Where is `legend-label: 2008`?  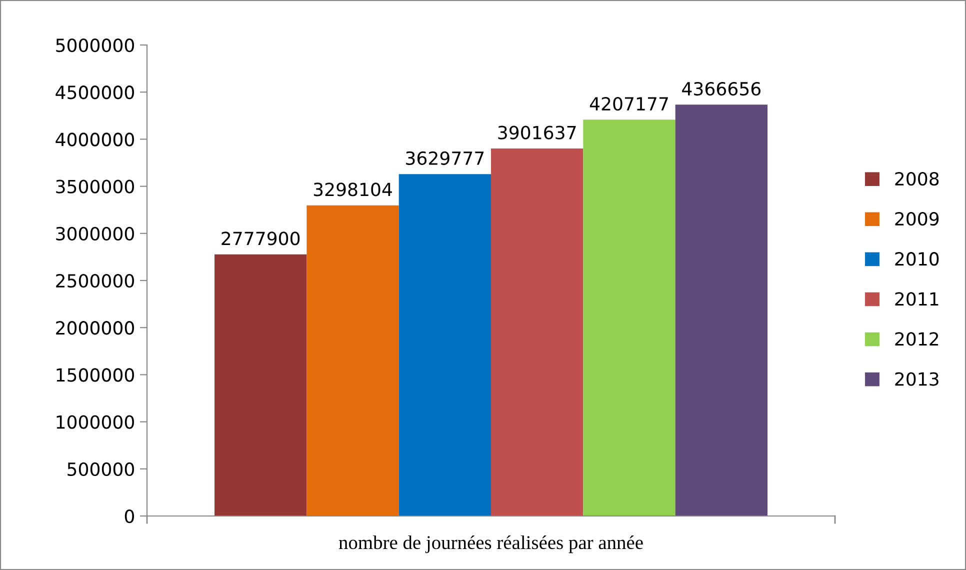 legend-label: 2008 is located at coordinates (917, 179).